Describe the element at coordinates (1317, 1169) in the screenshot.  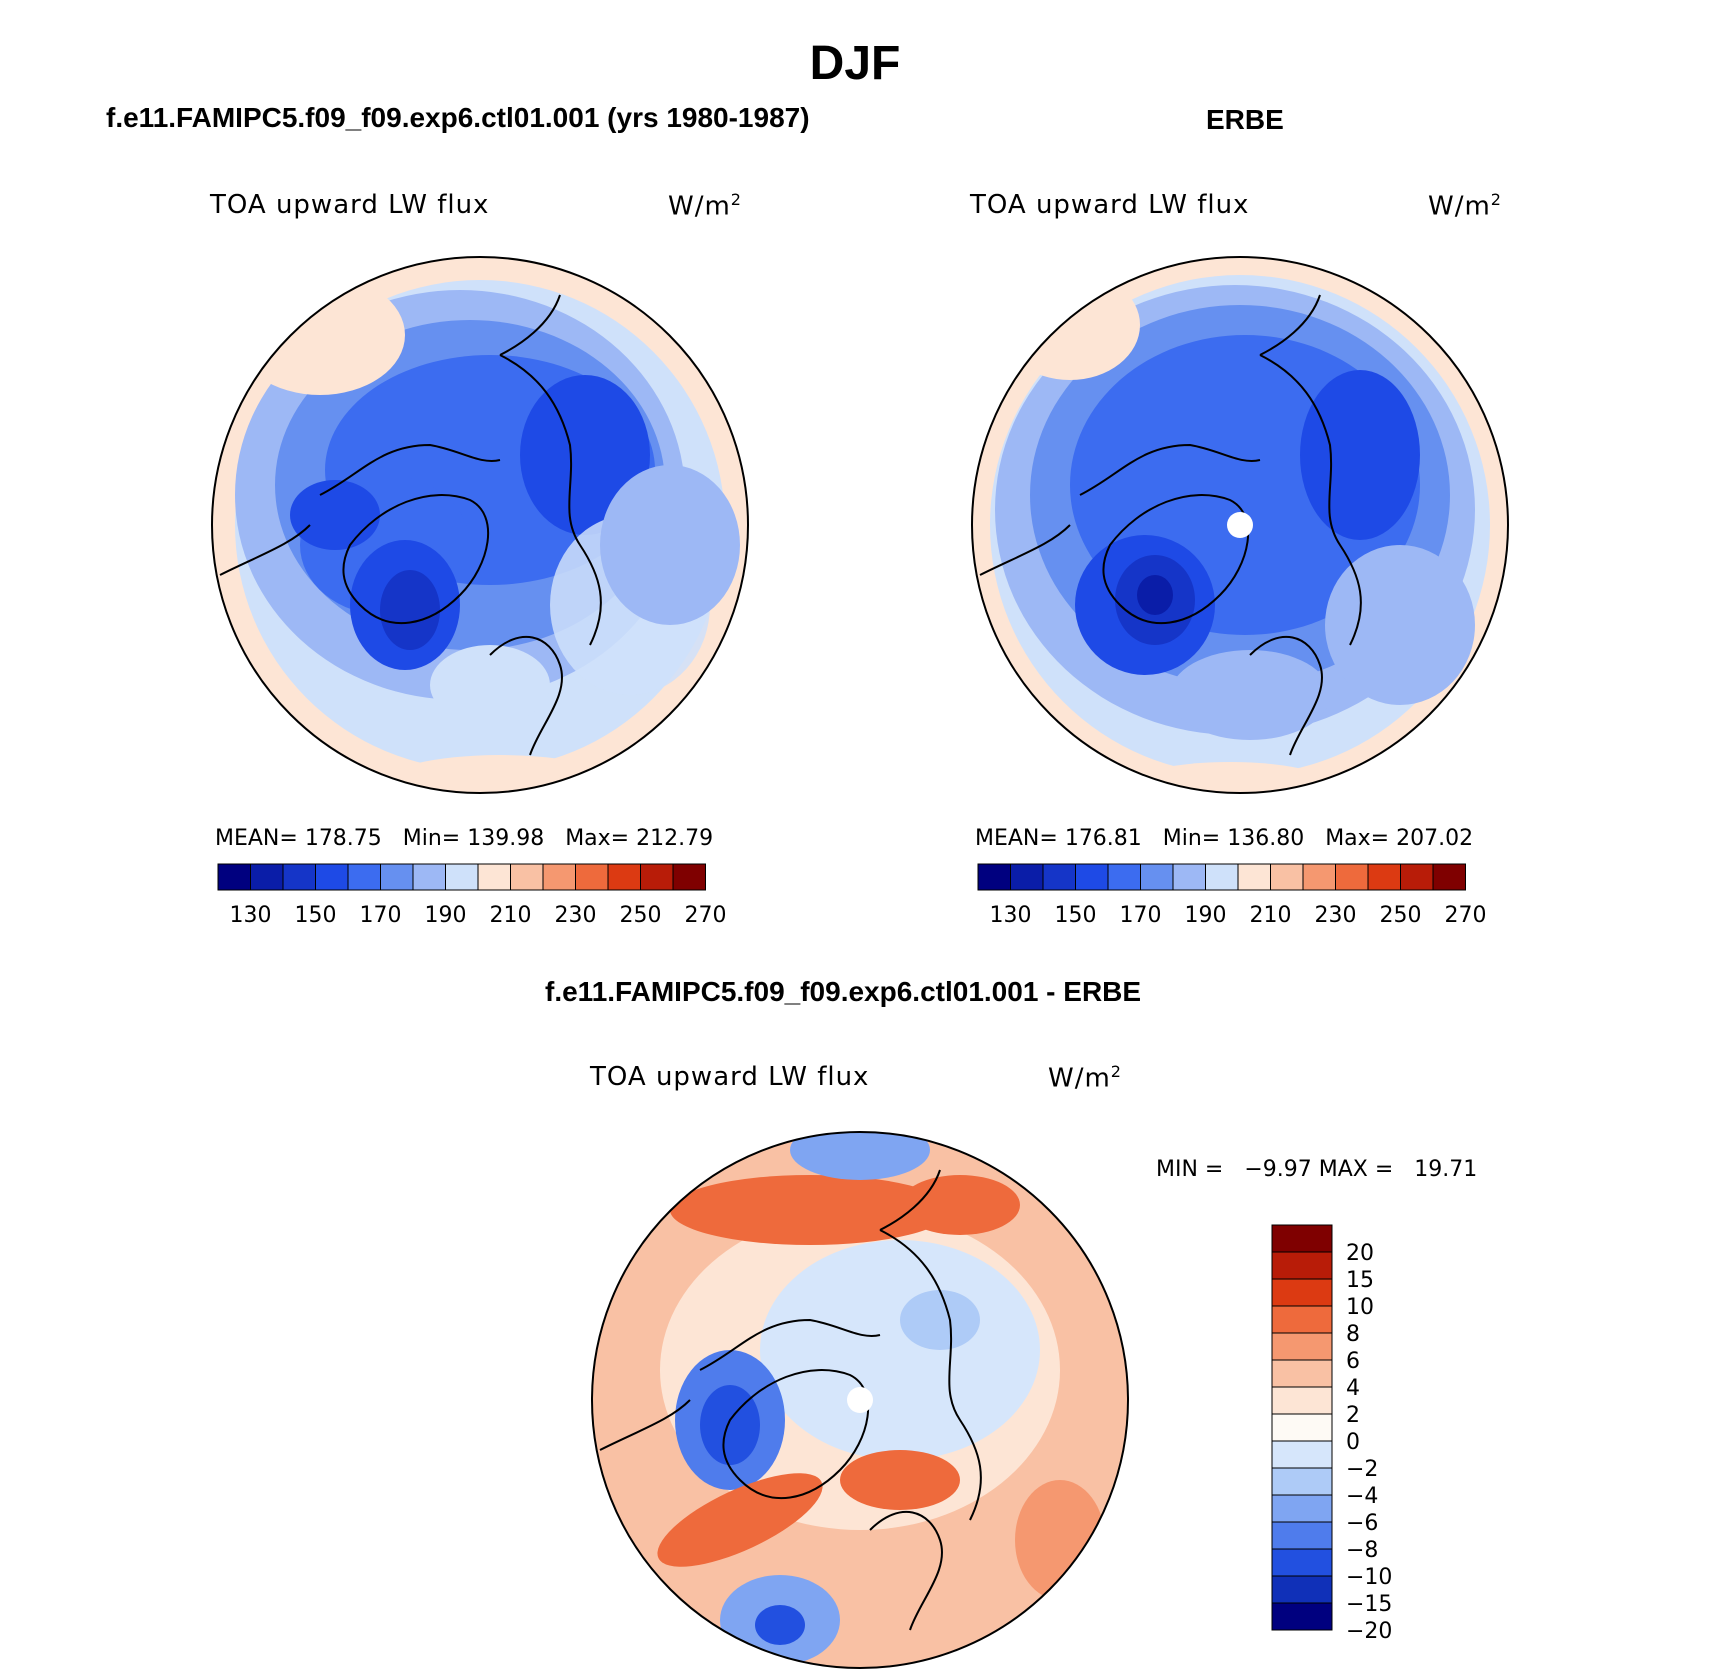
I see `panel-3-stats: MIN = −9.97 MAX = 19.71` at that location.